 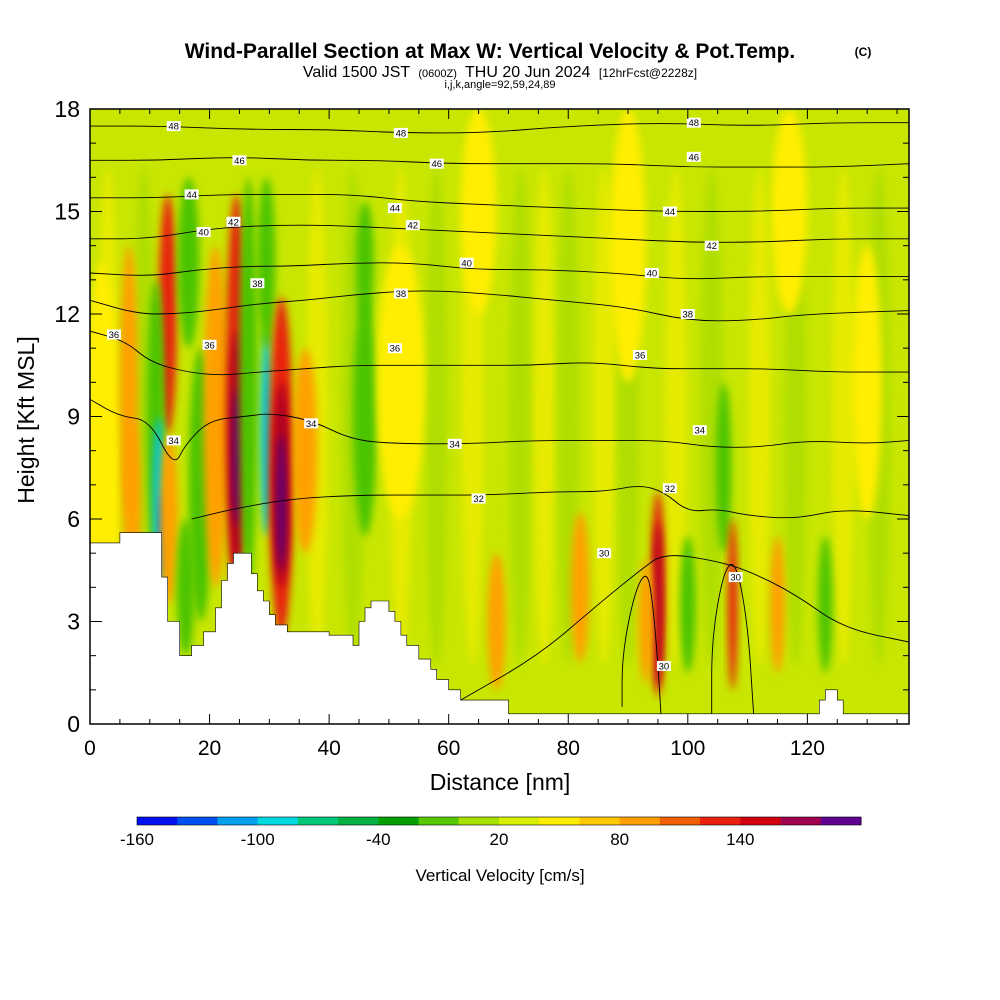 I want to click on isentrope-label-text: 36, so click(x=640, y=356).